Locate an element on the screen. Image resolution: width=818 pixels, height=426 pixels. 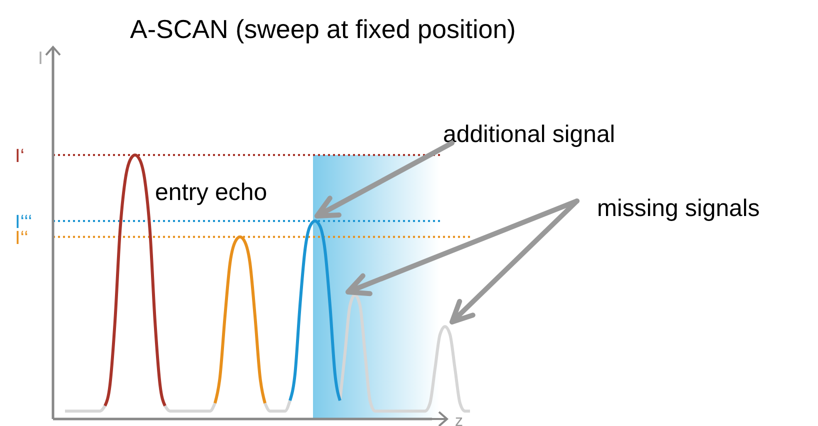
chart-title: A-SCAN (sweep at fixed position) is located at coordinates (323, 29).